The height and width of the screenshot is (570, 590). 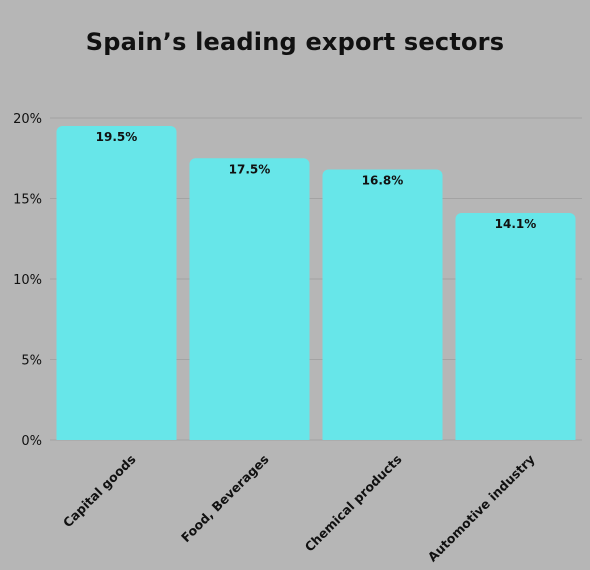 I want to click on data-labels: 19.5% 17.5% 16.8% 14.1%, so click(x=316, y=180).